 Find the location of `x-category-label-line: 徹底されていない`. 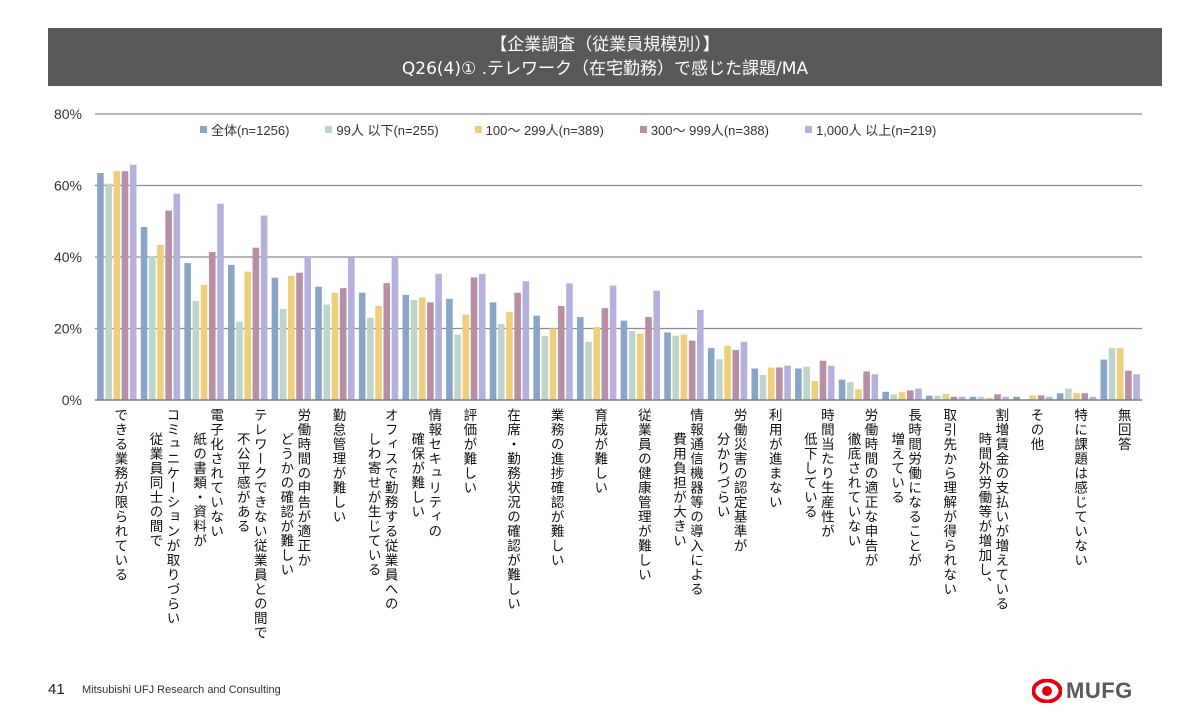

x-category-label-line: 徹底されていない is located at coordinates (852, 490).